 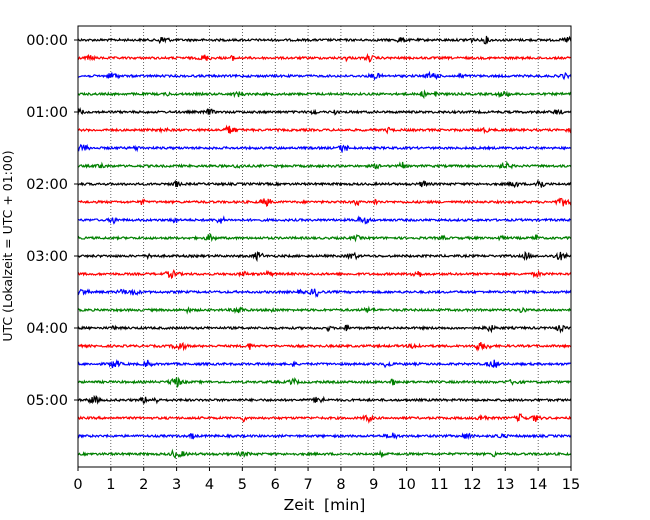 What do you see at coordinates (110, 485) in the screenshot?
I see `x-tick-label: 1` at bounding box center [110, 485].